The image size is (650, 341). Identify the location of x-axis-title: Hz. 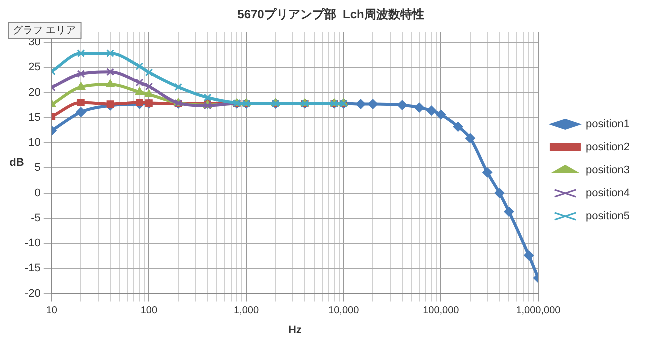
(295, 330).